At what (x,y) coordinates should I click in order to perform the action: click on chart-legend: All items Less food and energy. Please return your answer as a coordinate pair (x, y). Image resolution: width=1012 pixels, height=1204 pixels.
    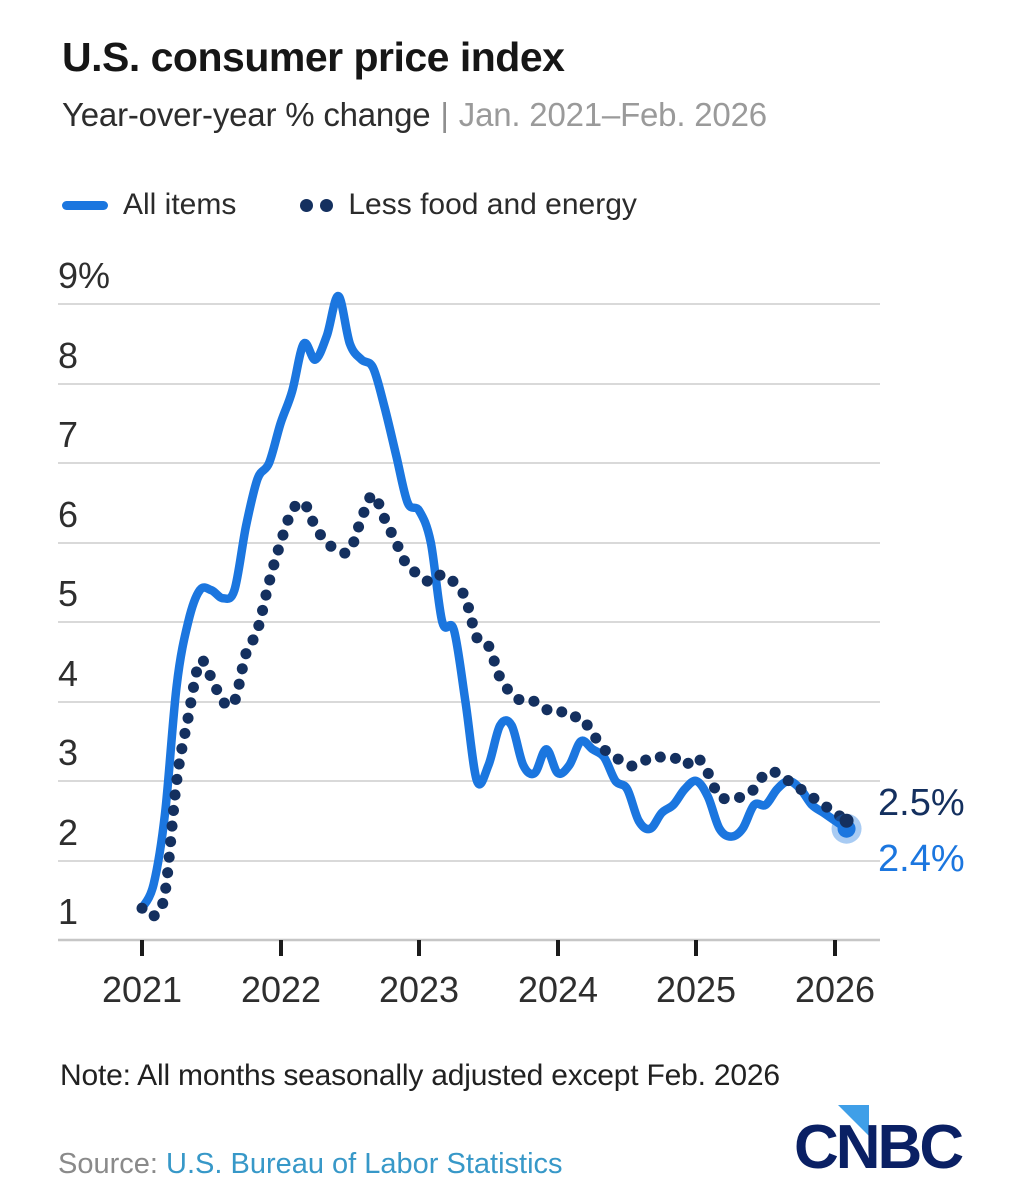
    Looking at the image, I should click on (349, 205).